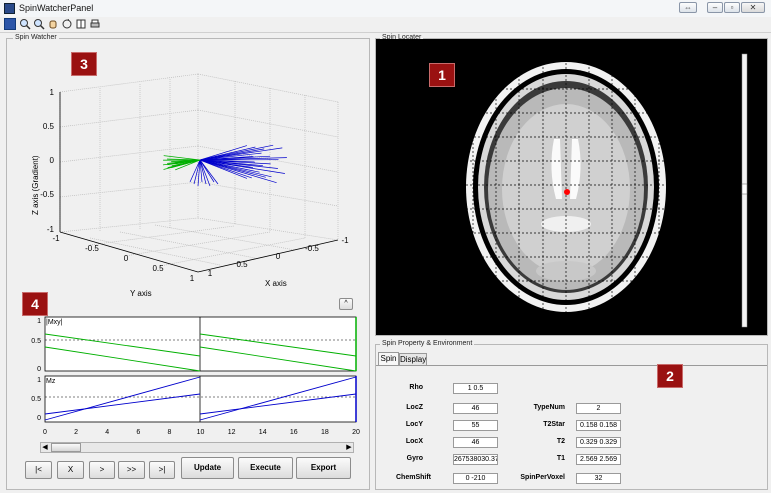 This screenshot has width=771, height=493. I want to click on locz-field: 46, so click(475, 408).